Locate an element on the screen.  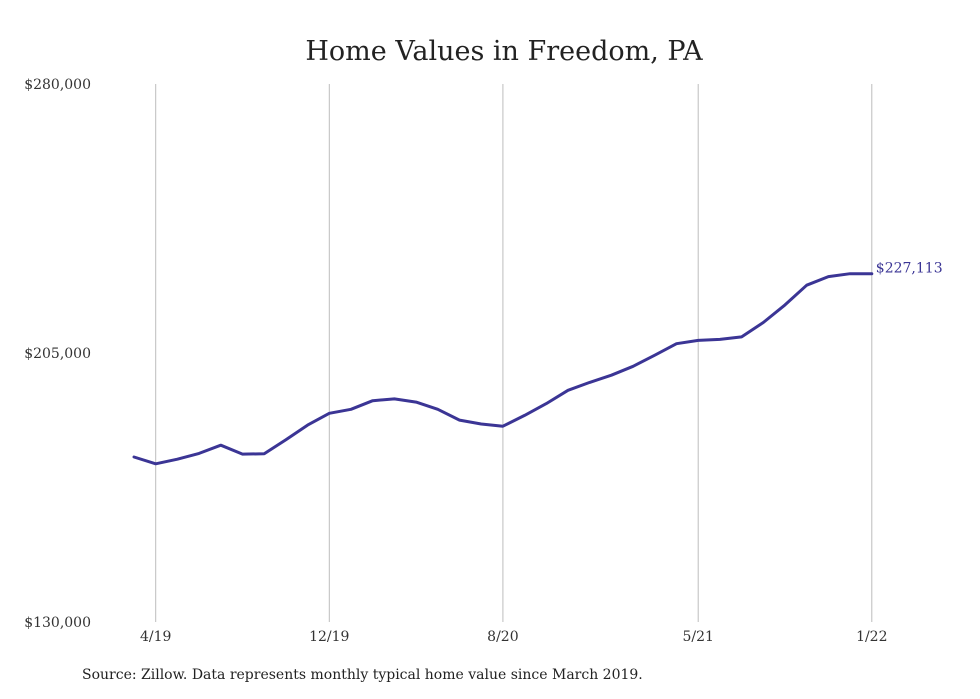
x-tick-label: 8/20 is located at coordinates (502, 637).